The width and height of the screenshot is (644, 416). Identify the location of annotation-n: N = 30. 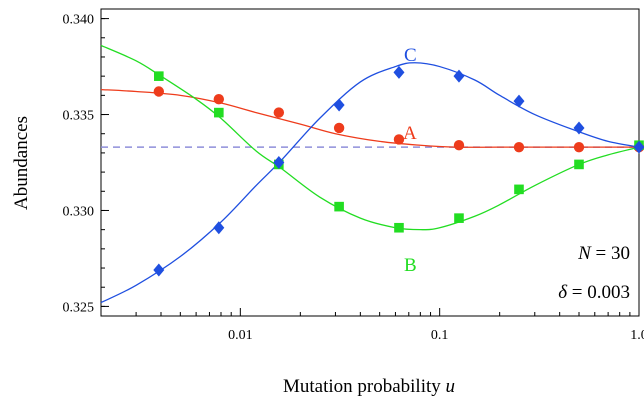
(603, 253).